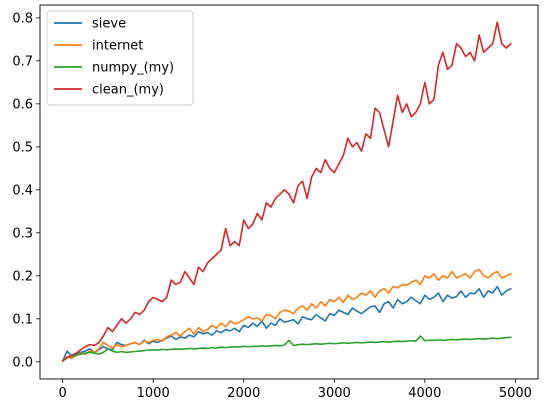 This screenshot has height=413, width=547. I want to click on y-tick-label: 0.1, so click(22, 319).